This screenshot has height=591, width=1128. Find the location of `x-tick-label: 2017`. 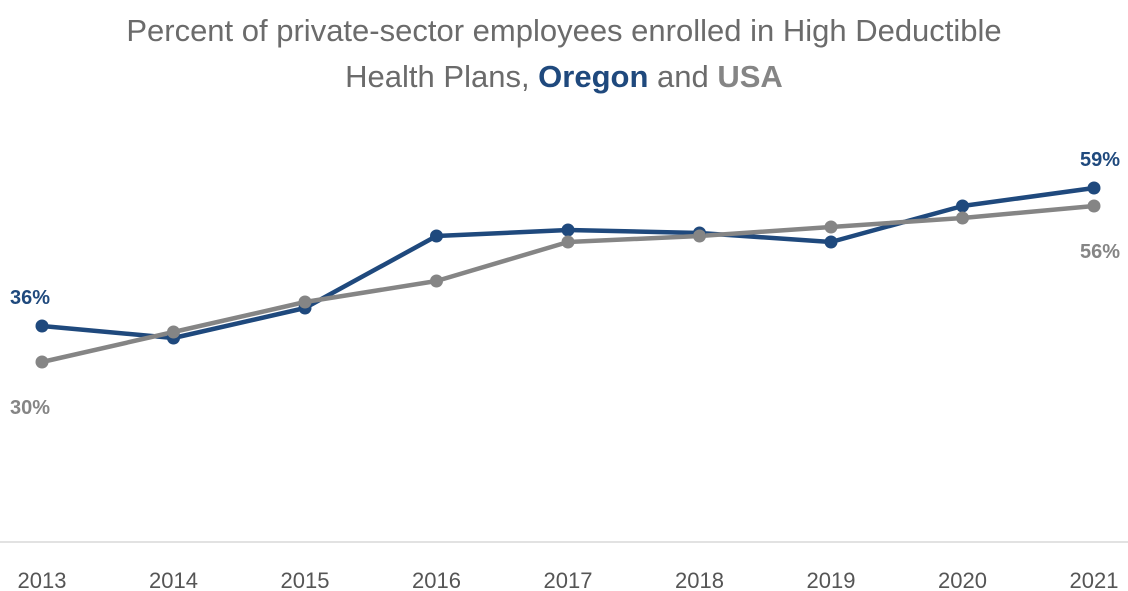

x-tick-label: 2017 is located at coordinates (568, 579).